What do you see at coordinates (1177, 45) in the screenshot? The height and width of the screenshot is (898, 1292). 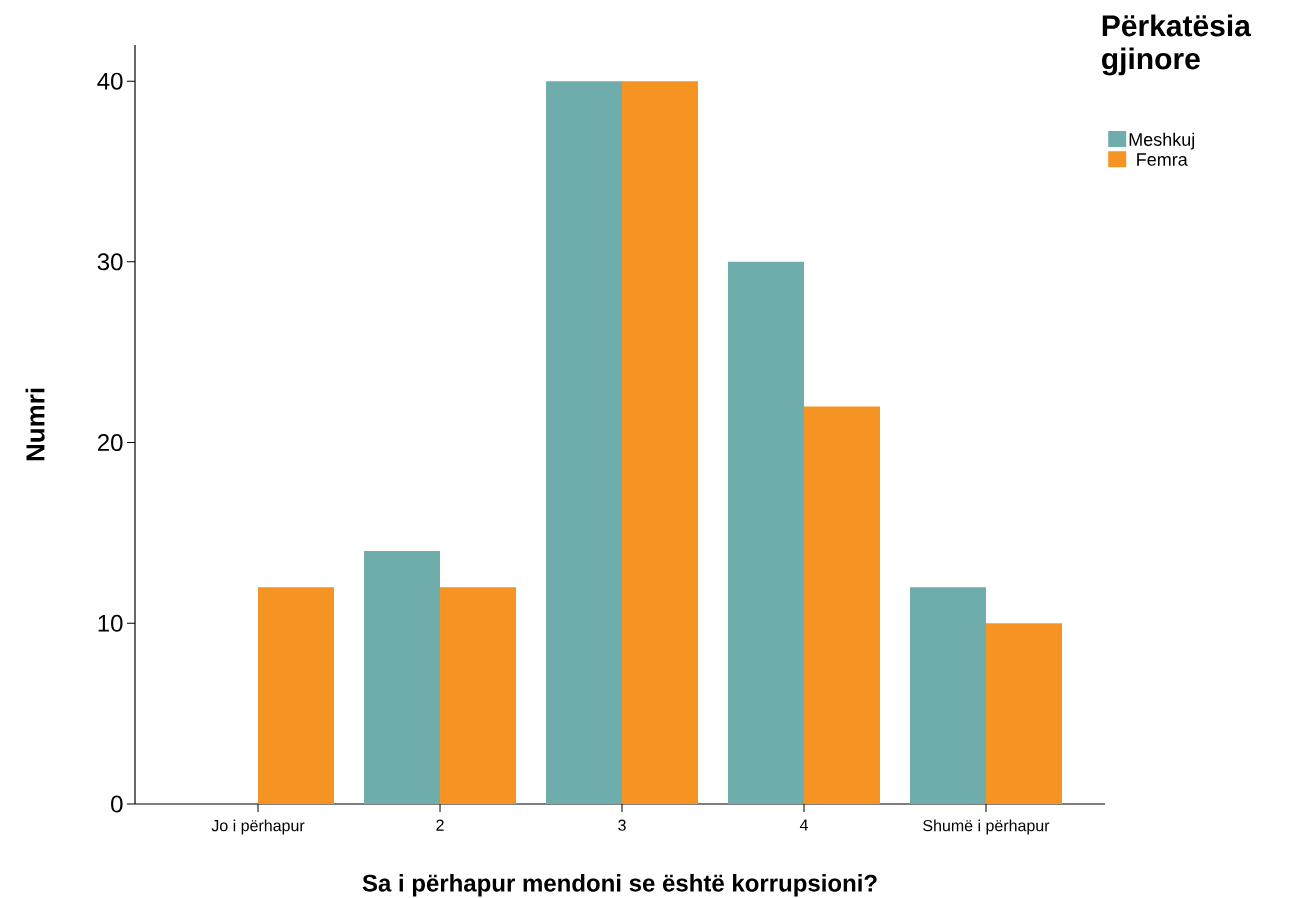 I see `legend-title: Përkatësia gjinore` at bounding box center [1177, 45].